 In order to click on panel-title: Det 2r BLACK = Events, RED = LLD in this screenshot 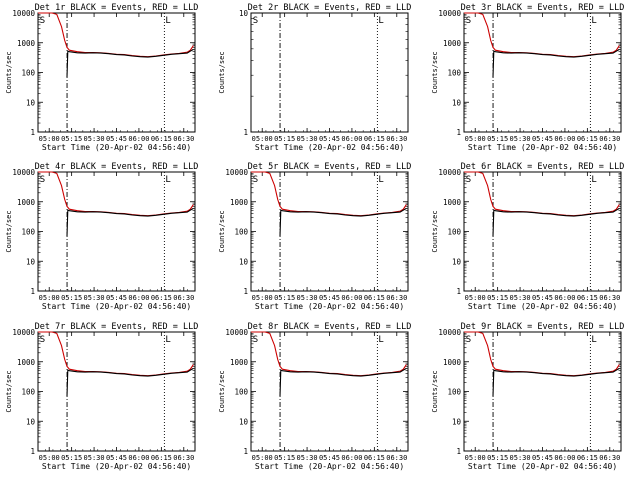, I will do `click(330, 8)`.